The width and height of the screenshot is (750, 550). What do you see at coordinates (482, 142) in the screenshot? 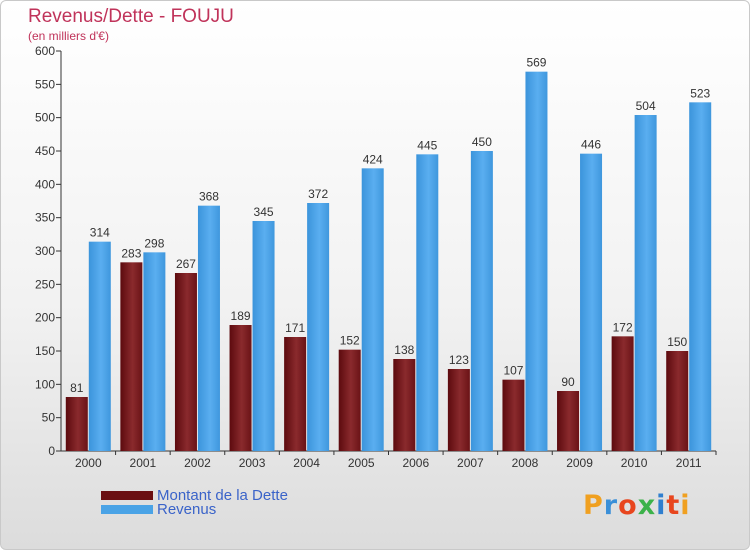
I see `data-label: 450` at bounding box center [482, 142].